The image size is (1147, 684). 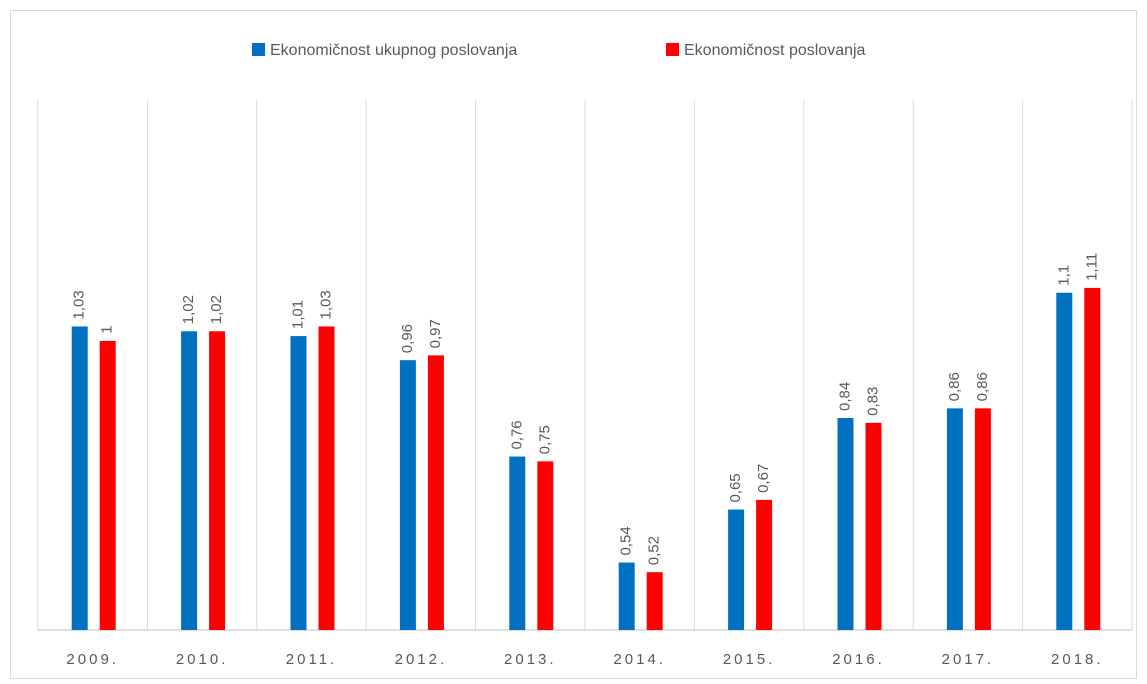 I want to click on legend-label: Ekonomičnost poslovanja, so click(x=775, y=50).